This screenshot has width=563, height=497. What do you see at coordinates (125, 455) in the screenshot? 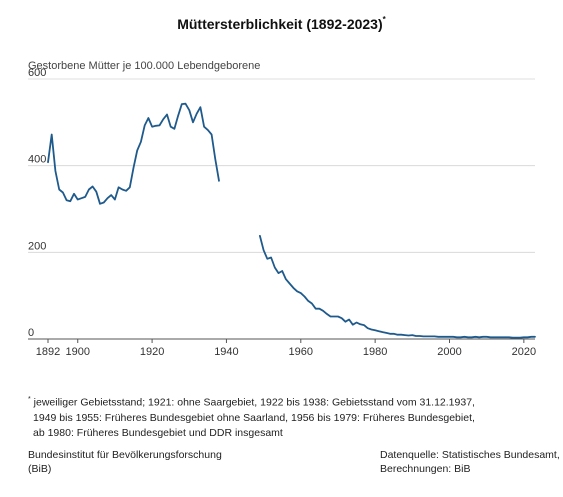
I see `publisher-name: Bundesinstitut für Bevölkerungsforschung` at bounding box center [125, 455].